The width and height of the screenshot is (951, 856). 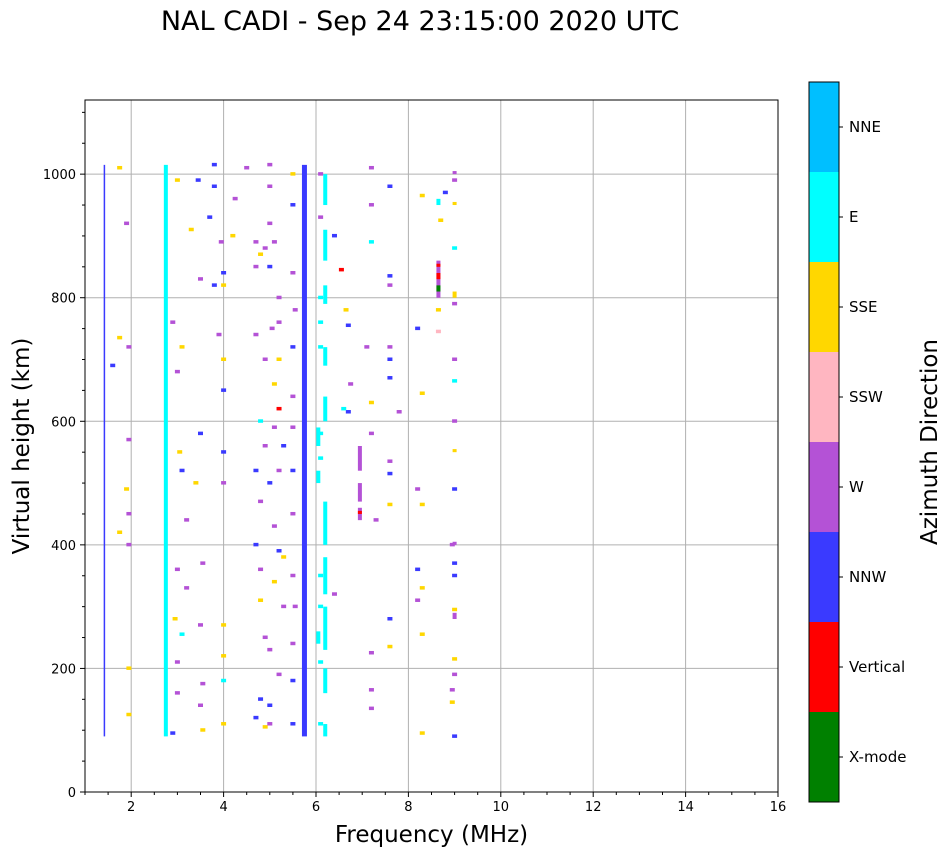 I want to click on y-tick-label: 0, so click(x=72, y=793).